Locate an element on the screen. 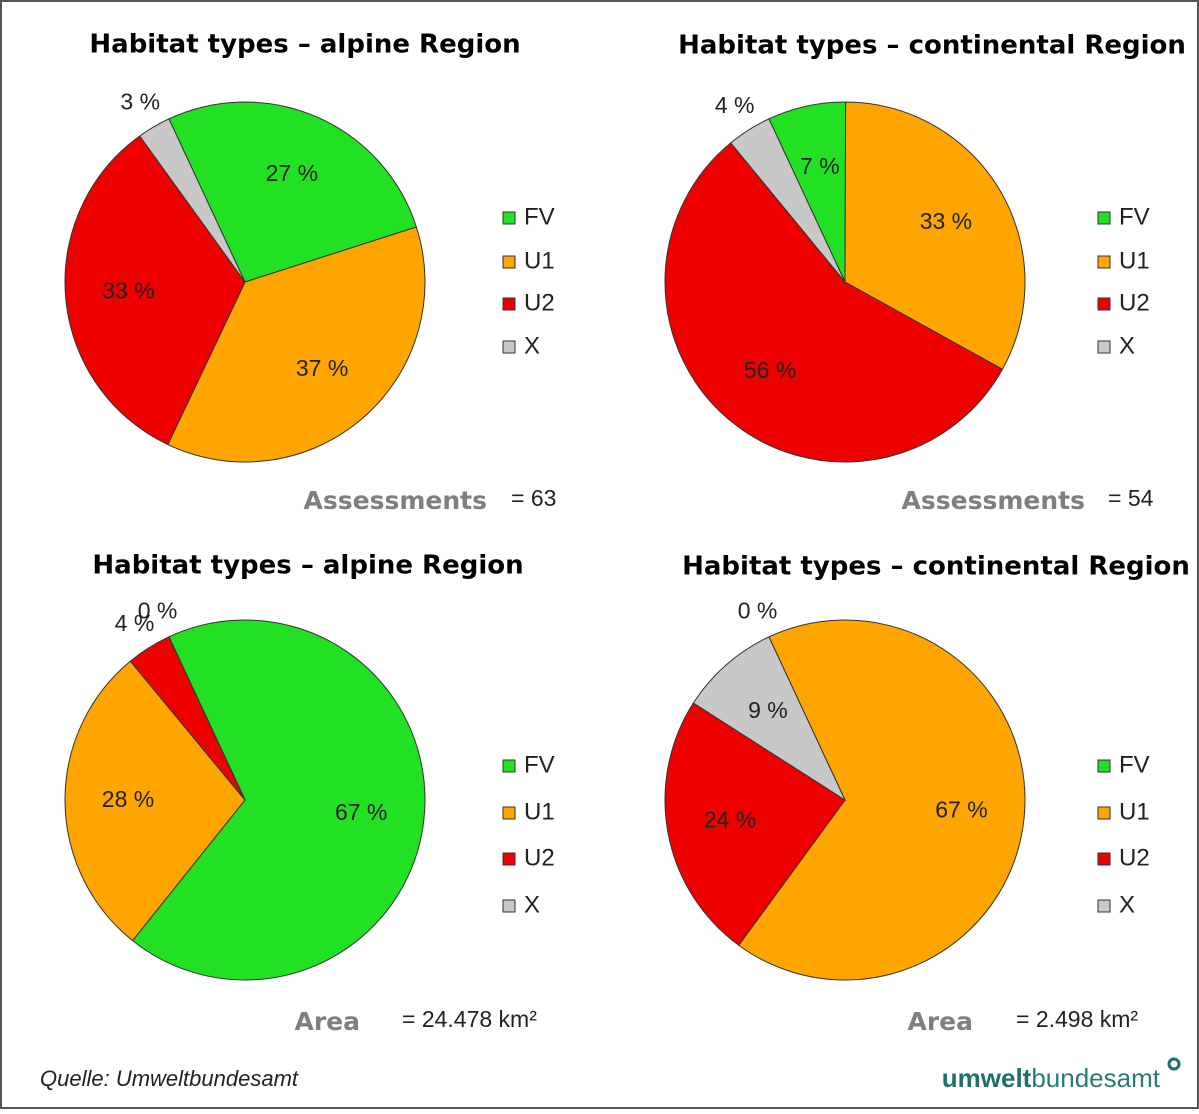  slice-label: 24 % is located at coordinates (730, 820).